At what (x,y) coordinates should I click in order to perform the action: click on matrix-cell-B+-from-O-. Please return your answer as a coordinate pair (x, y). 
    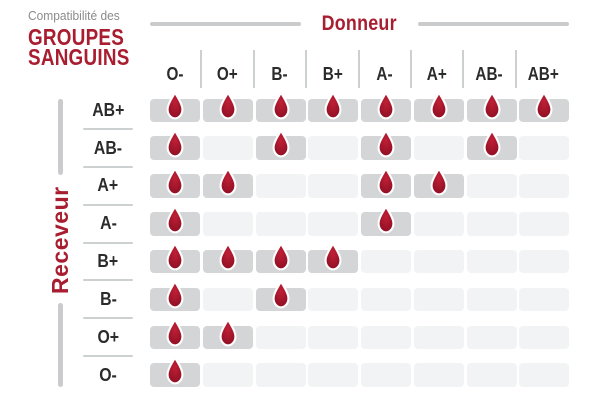
    Looking at the image, I should click on (175, 258).